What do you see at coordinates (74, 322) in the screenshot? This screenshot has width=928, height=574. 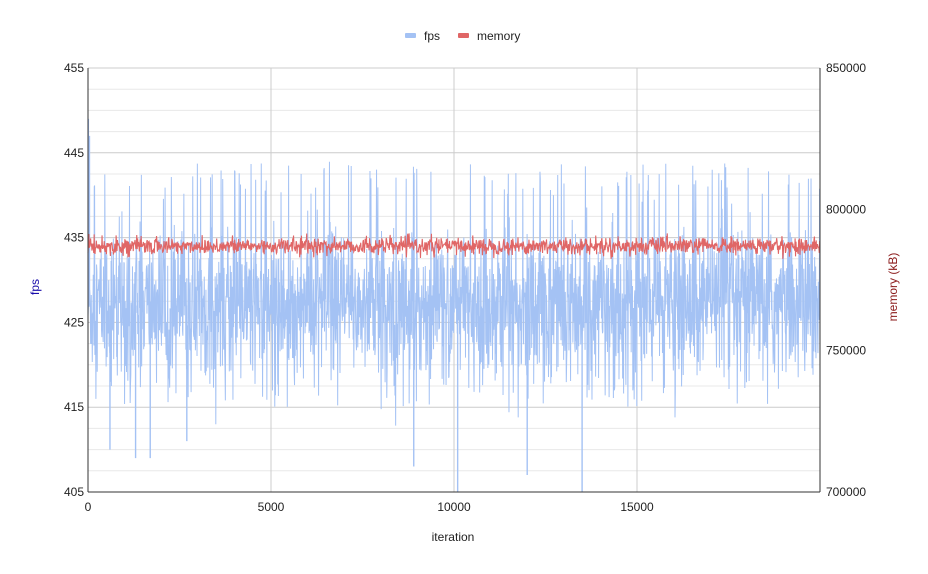 I see `y-tick-label-left: 425` at bounding box center [74, 322].